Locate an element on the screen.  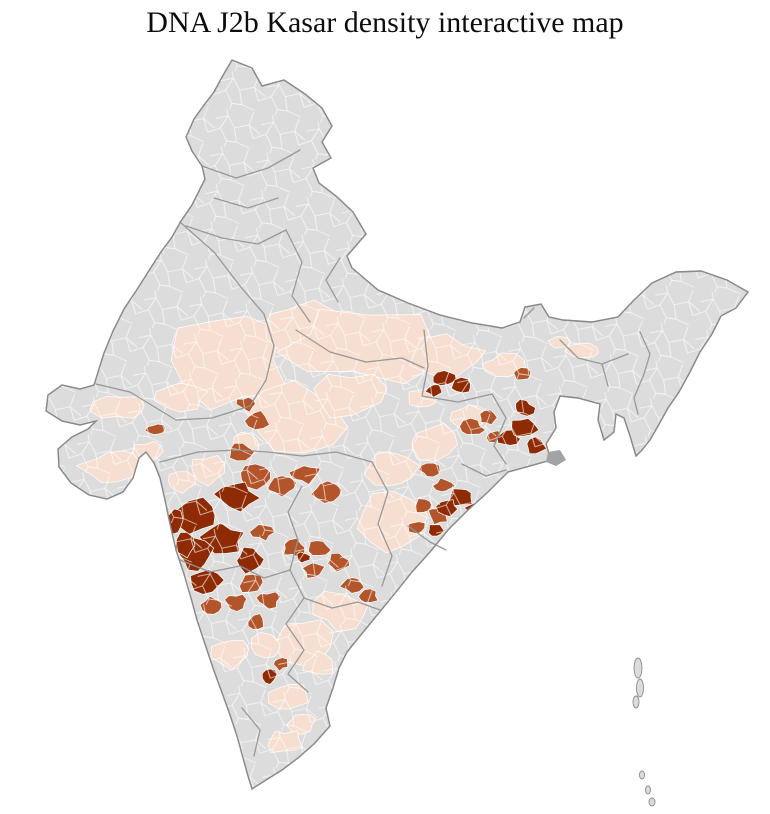
page-title: DNA J2b Kasar density interactive map is located at coordinates (385, 22).